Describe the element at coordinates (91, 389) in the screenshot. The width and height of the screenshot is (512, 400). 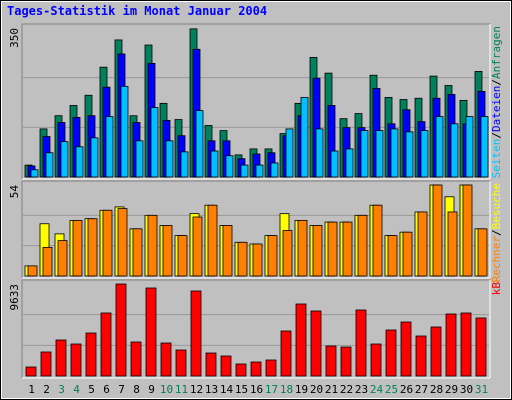
I see `x-tick-label: 5` at that location.